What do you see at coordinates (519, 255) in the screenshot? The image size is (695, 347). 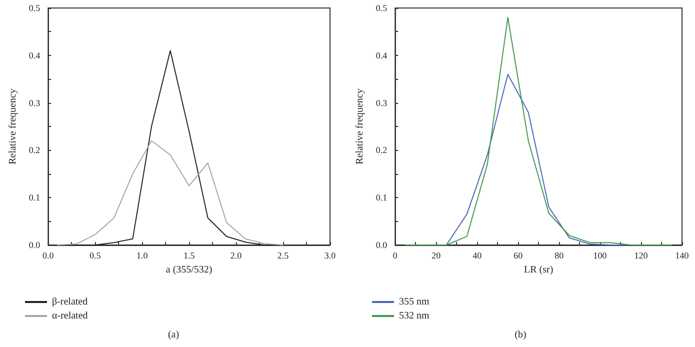 I see `x-tick-label: 60` at bounding box center [519, 255].